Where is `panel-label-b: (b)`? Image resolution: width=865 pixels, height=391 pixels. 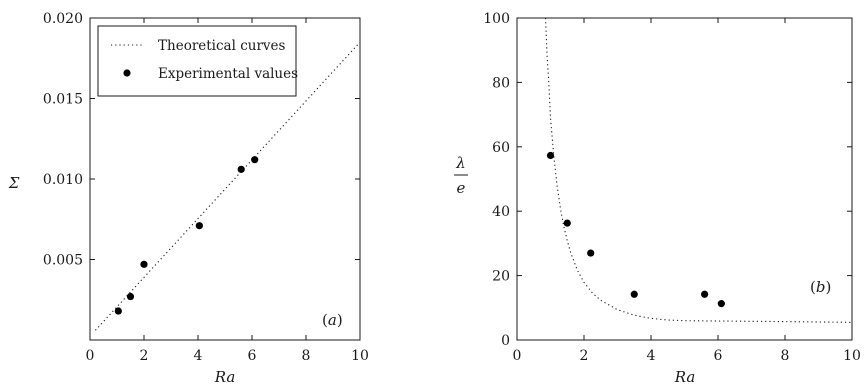 panel-label-b: (b) is located at coordinates (820, 287).